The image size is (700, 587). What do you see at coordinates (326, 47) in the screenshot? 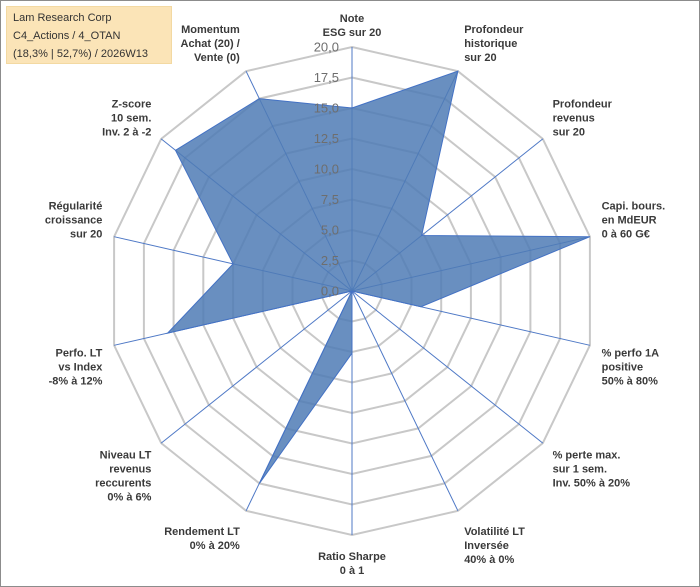
I see `tick-label: 20,0` at bounding box center [326, 47].